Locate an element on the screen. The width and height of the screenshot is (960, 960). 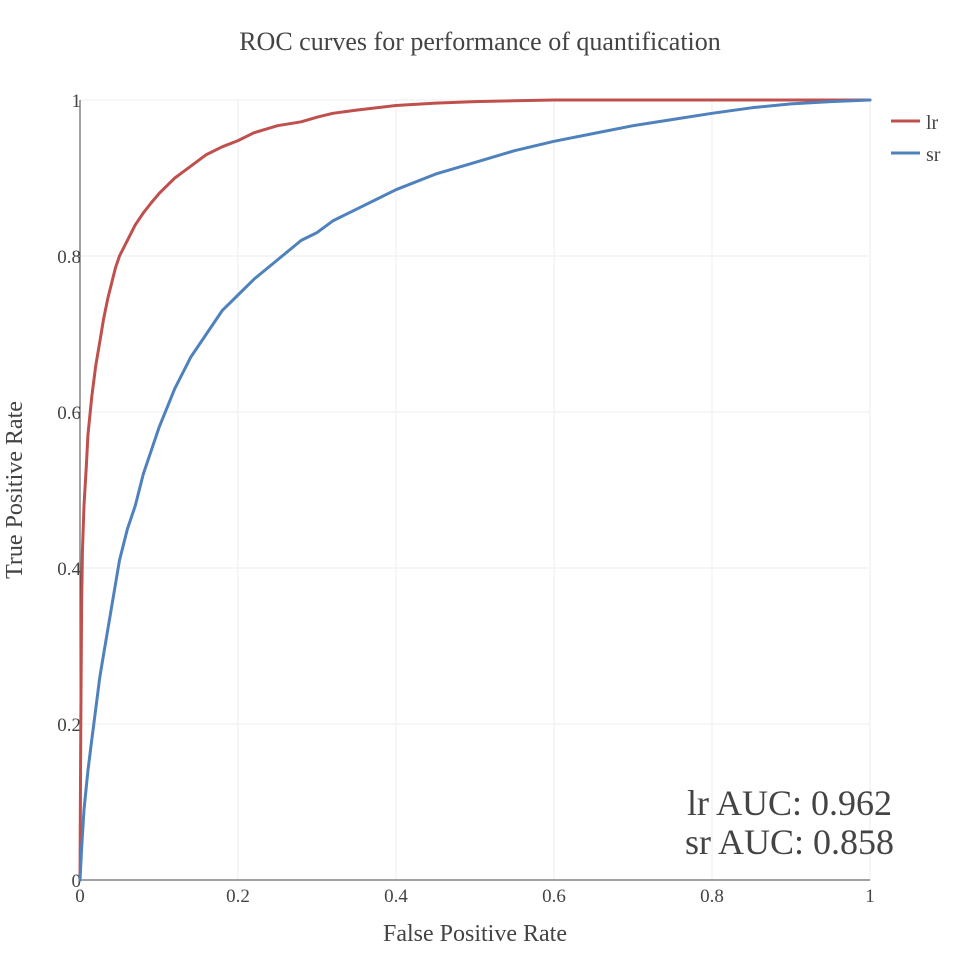
x-tick-label: 0.6 is located at coordinates (554, 896).